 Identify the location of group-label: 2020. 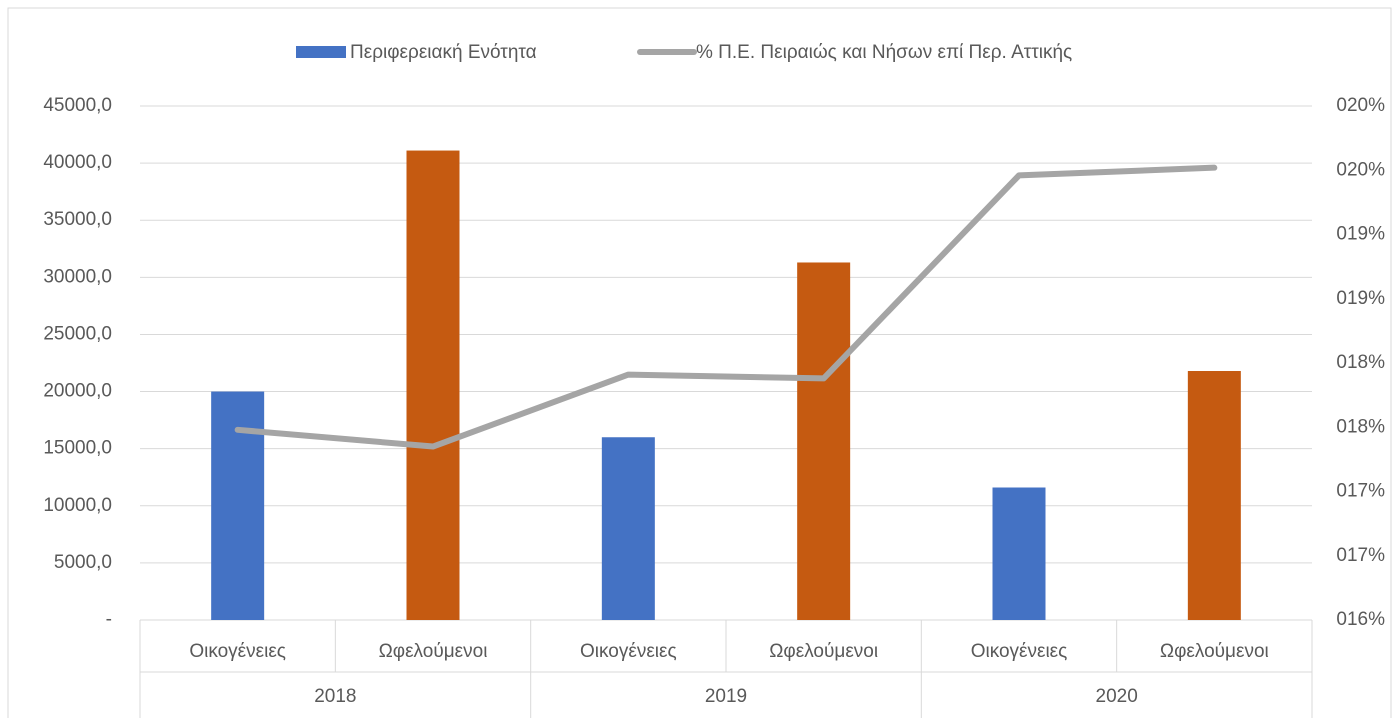
(1117, 696).